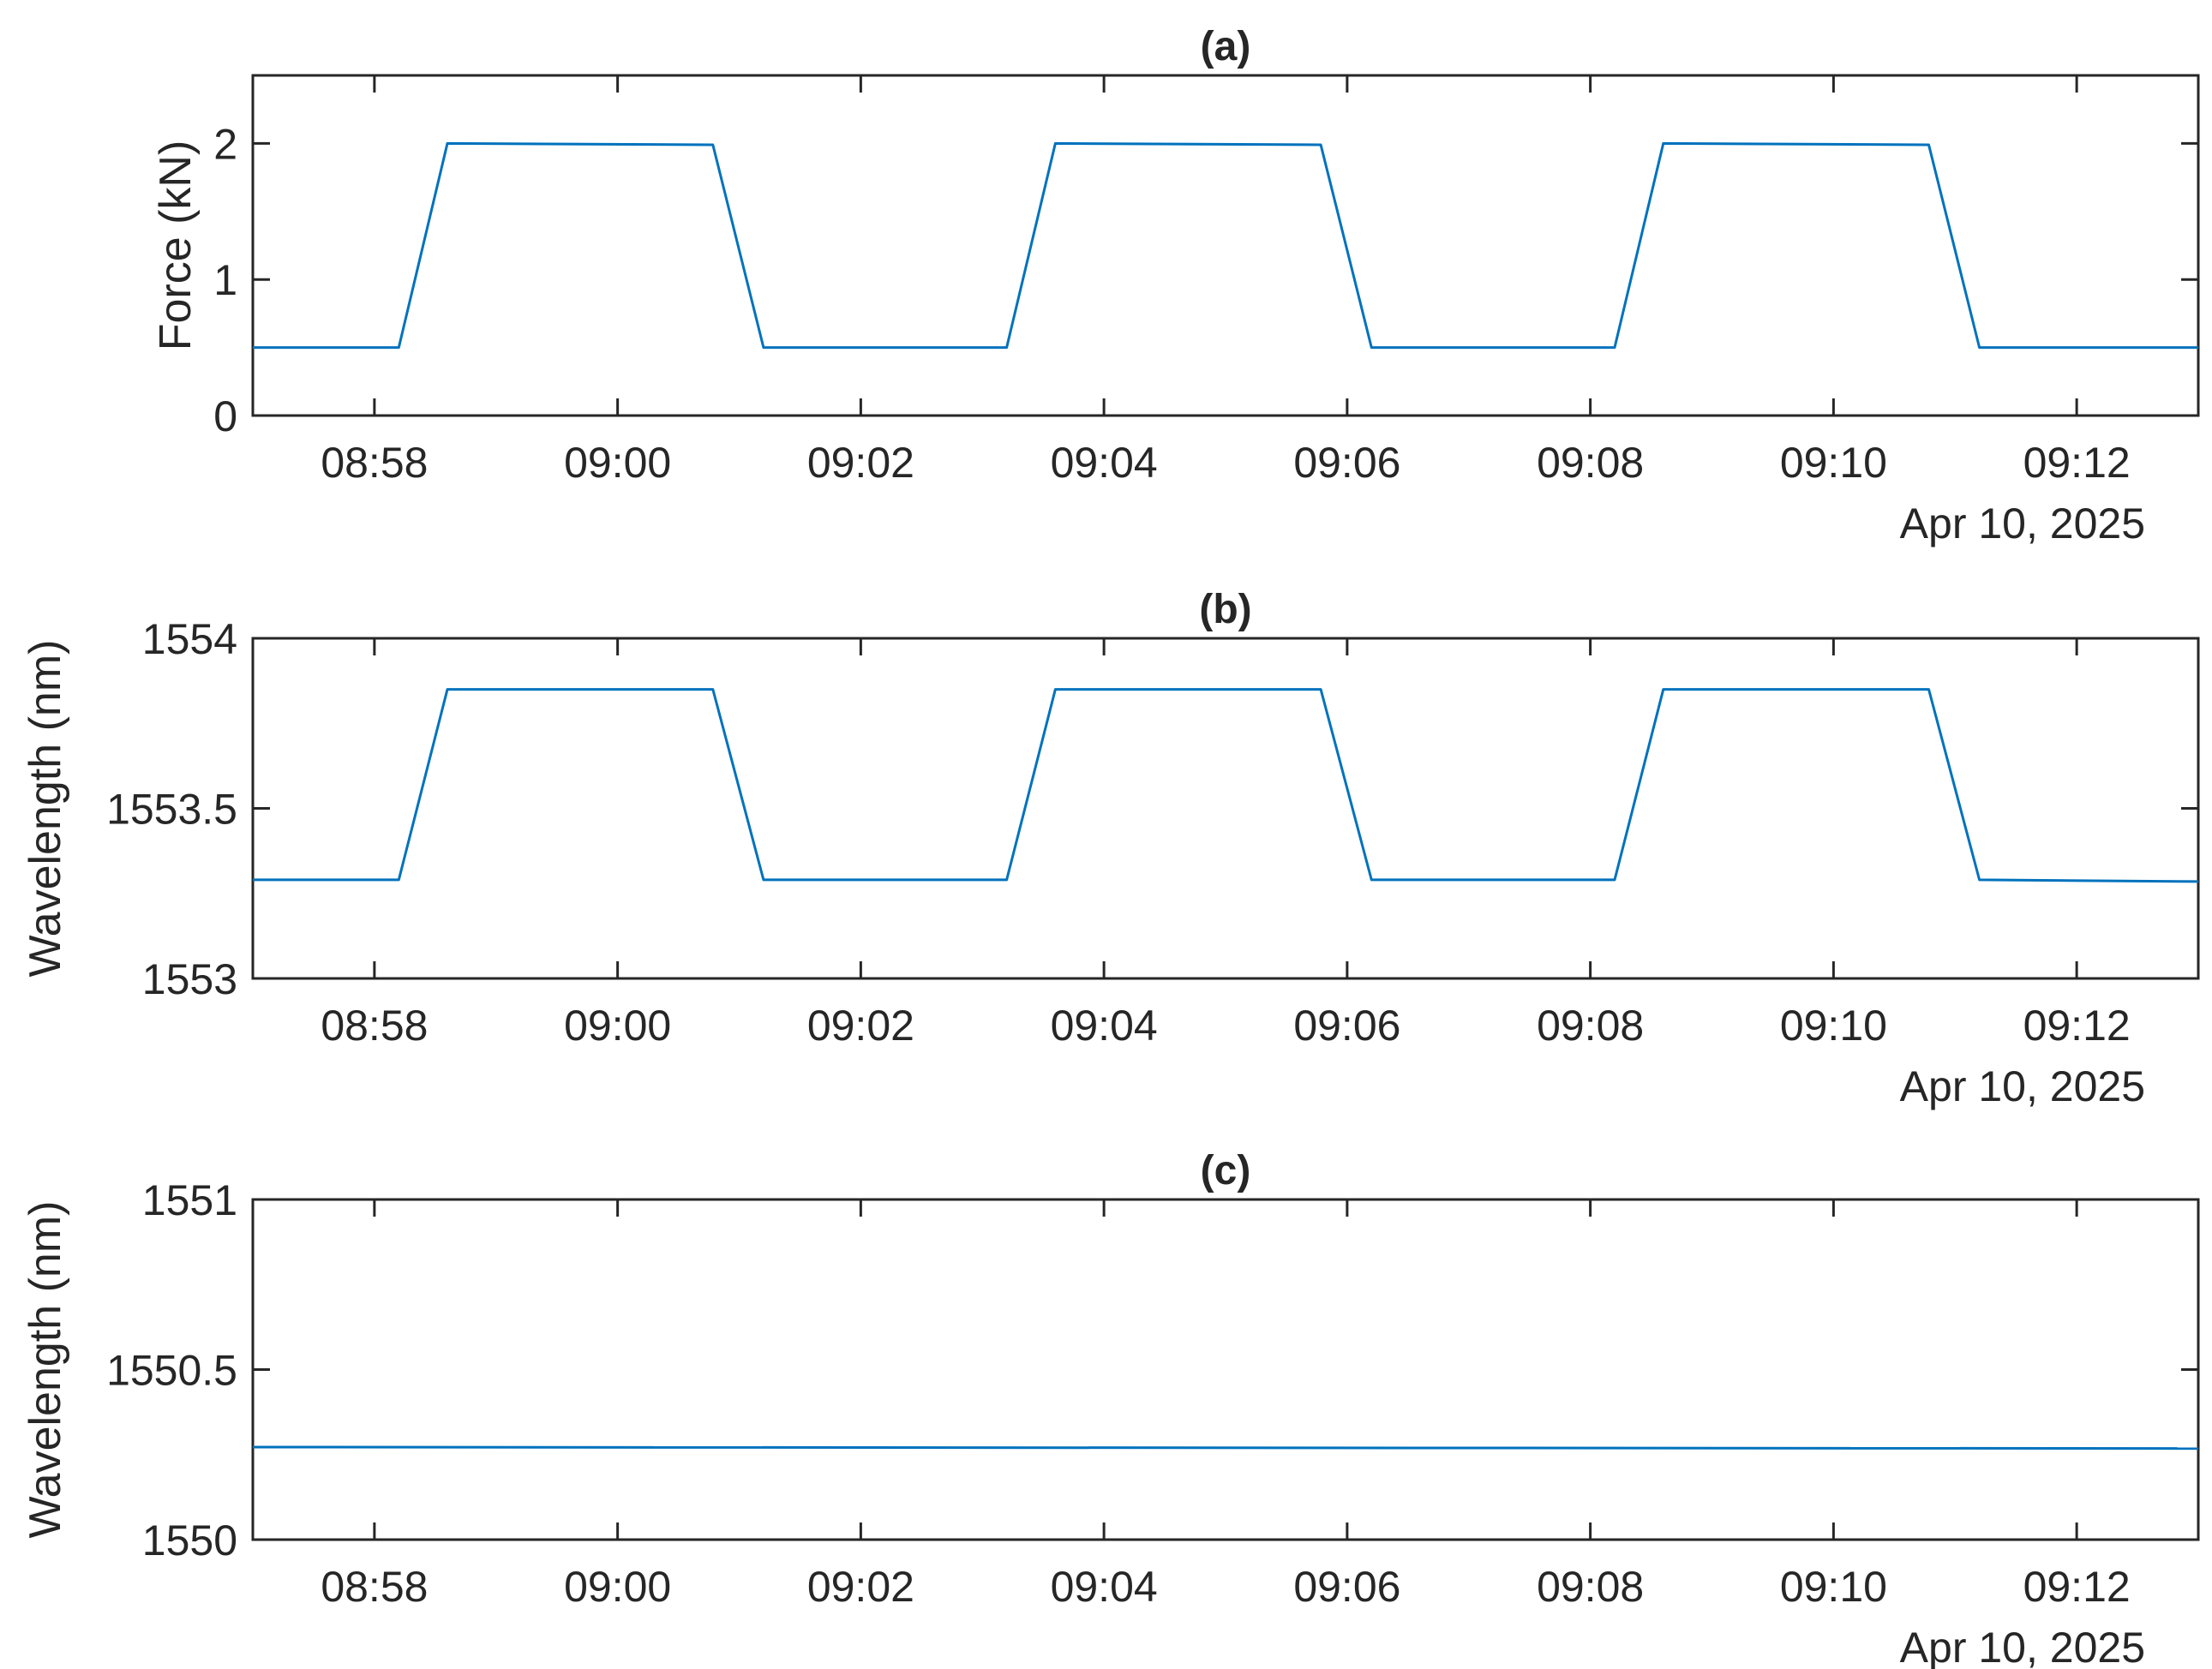 The image size is (2212, 1669). I want to click on y-tick-label: 1553.5, so click(172, 810).